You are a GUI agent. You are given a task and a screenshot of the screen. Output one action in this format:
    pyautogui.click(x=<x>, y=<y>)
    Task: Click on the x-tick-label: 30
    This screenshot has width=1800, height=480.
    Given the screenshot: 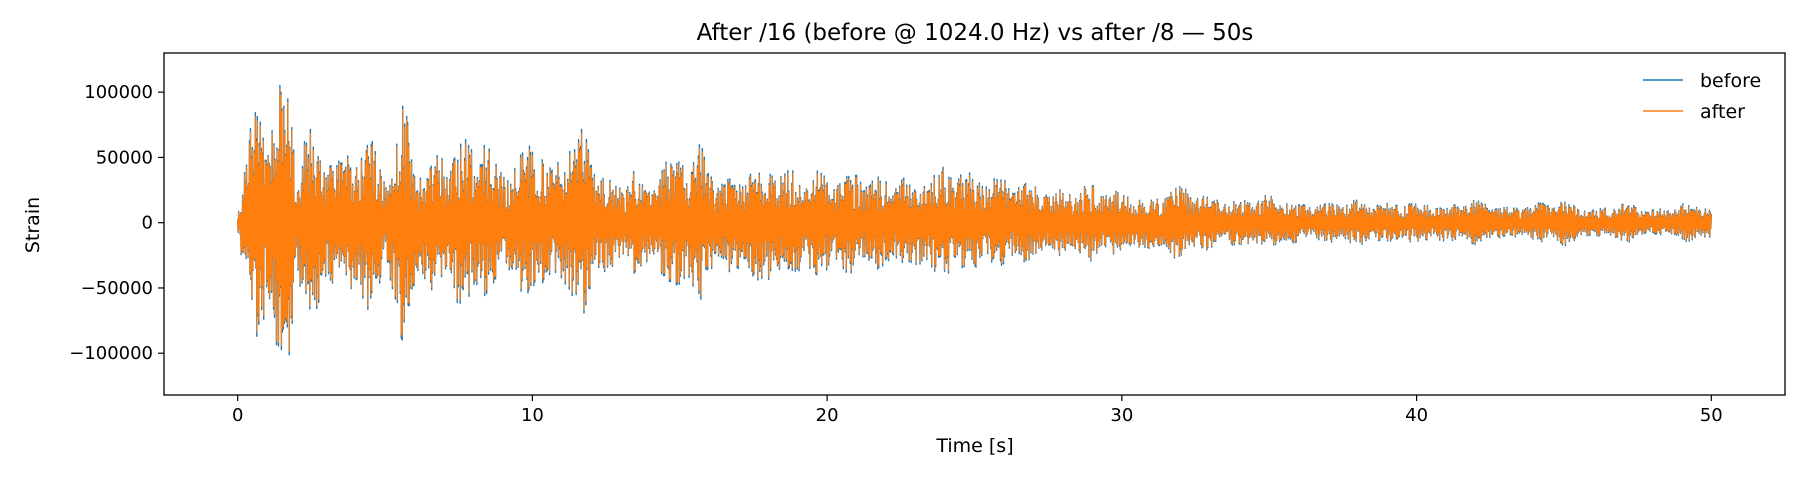 What is the action you would take?
    pyautogui.click(x=1121, y=415)
    